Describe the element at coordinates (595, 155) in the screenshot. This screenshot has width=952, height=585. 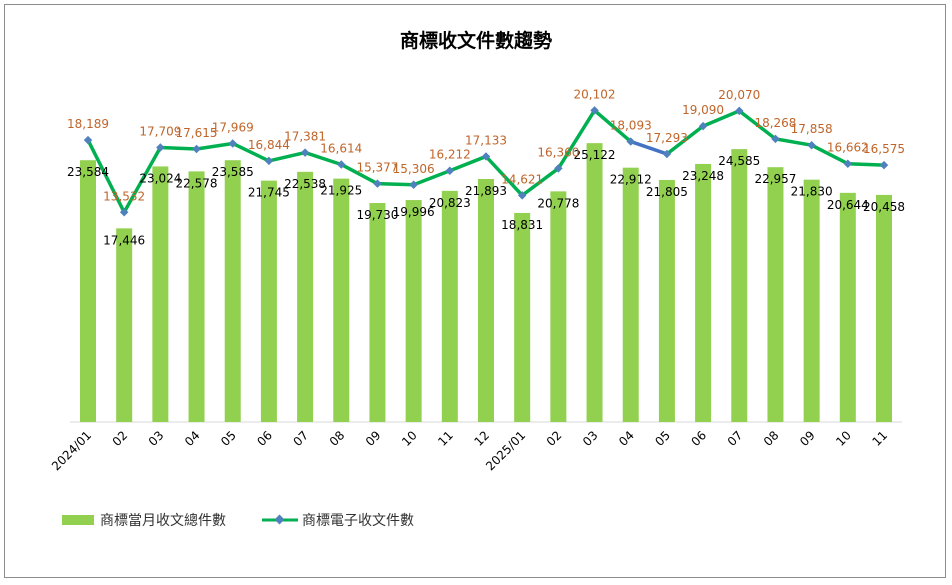
I see `bar-data-label: 25,122` at that location.